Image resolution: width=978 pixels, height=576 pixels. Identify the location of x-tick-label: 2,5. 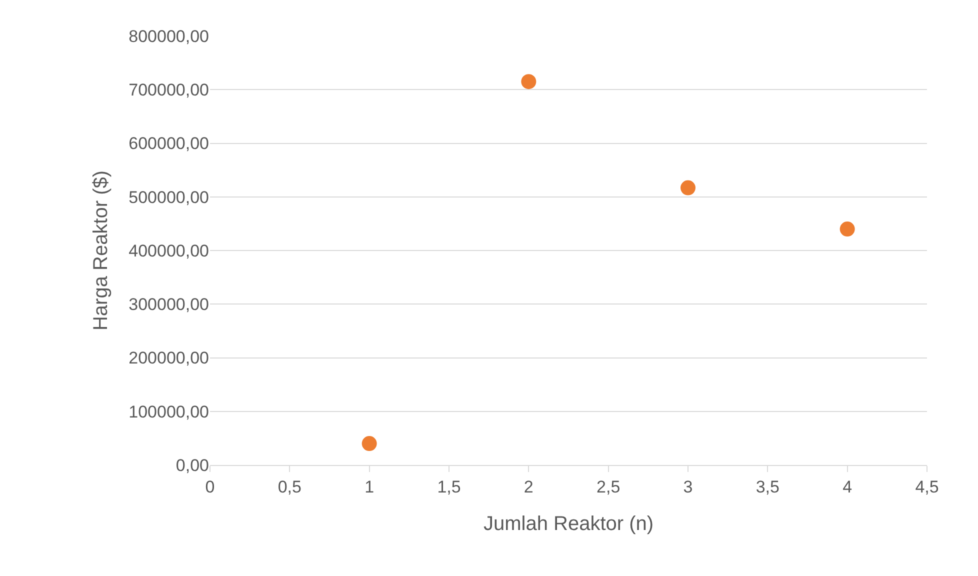
(608, 486).